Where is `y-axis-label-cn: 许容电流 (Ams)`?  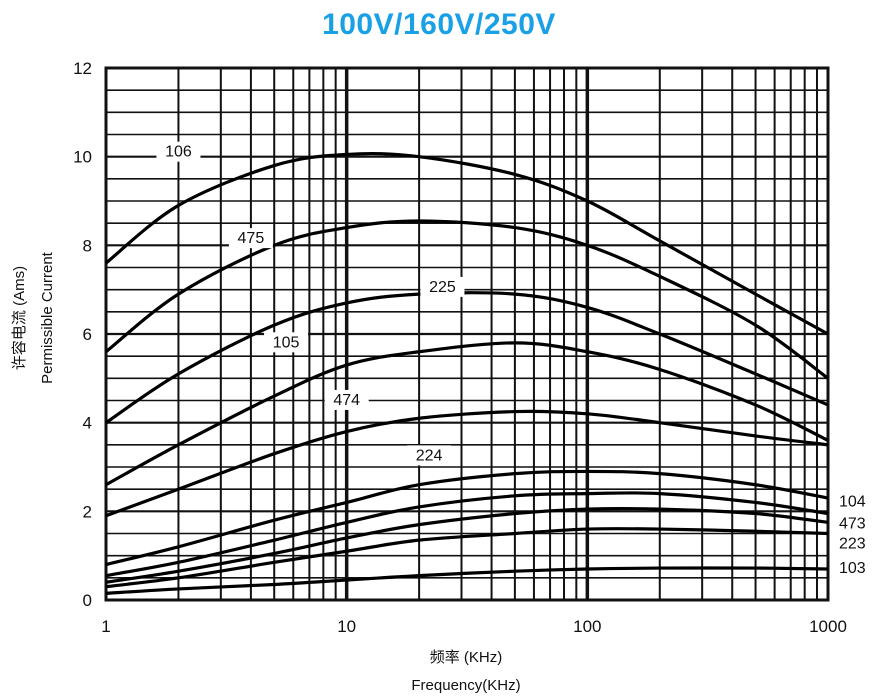 y-axis-label-cn: 许容电流 (Ams) is located at coordinates (19, 318).